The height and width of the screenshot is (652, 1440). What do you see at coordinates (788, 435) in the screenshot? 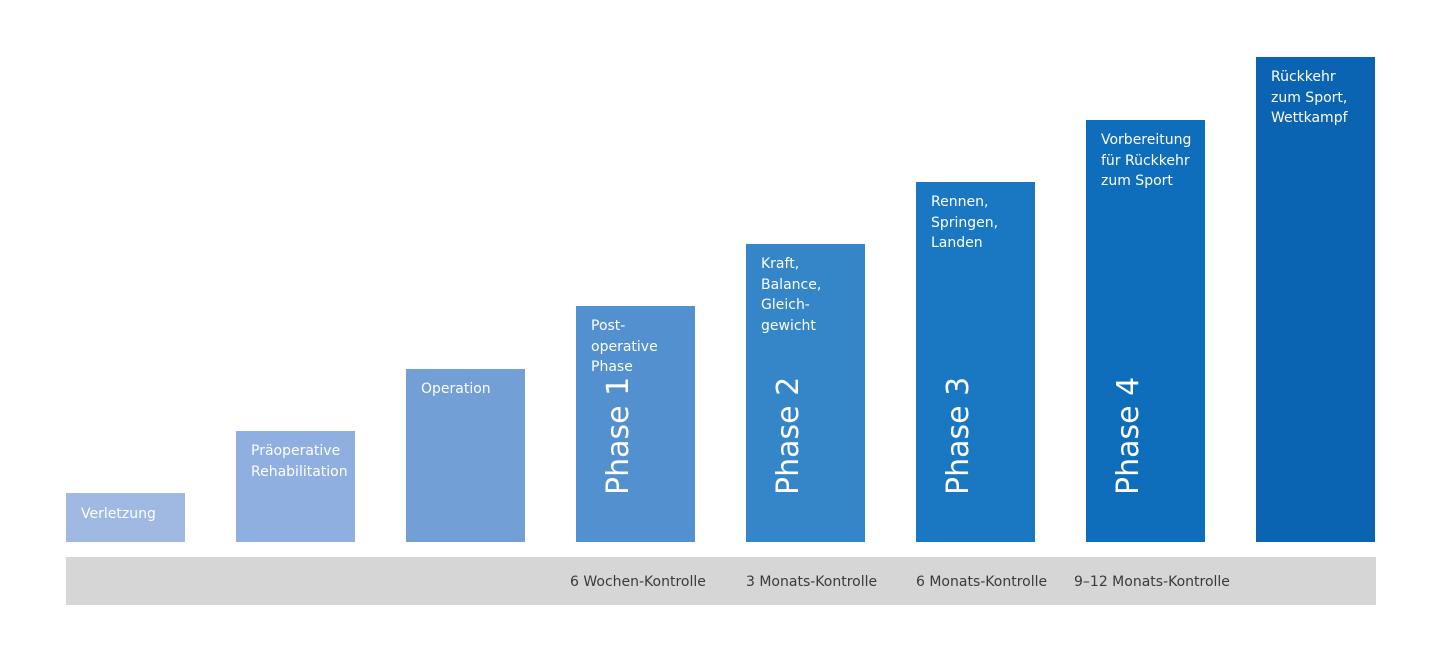
I see `phase-label: Phase 2` at bounding box center [788, 435].